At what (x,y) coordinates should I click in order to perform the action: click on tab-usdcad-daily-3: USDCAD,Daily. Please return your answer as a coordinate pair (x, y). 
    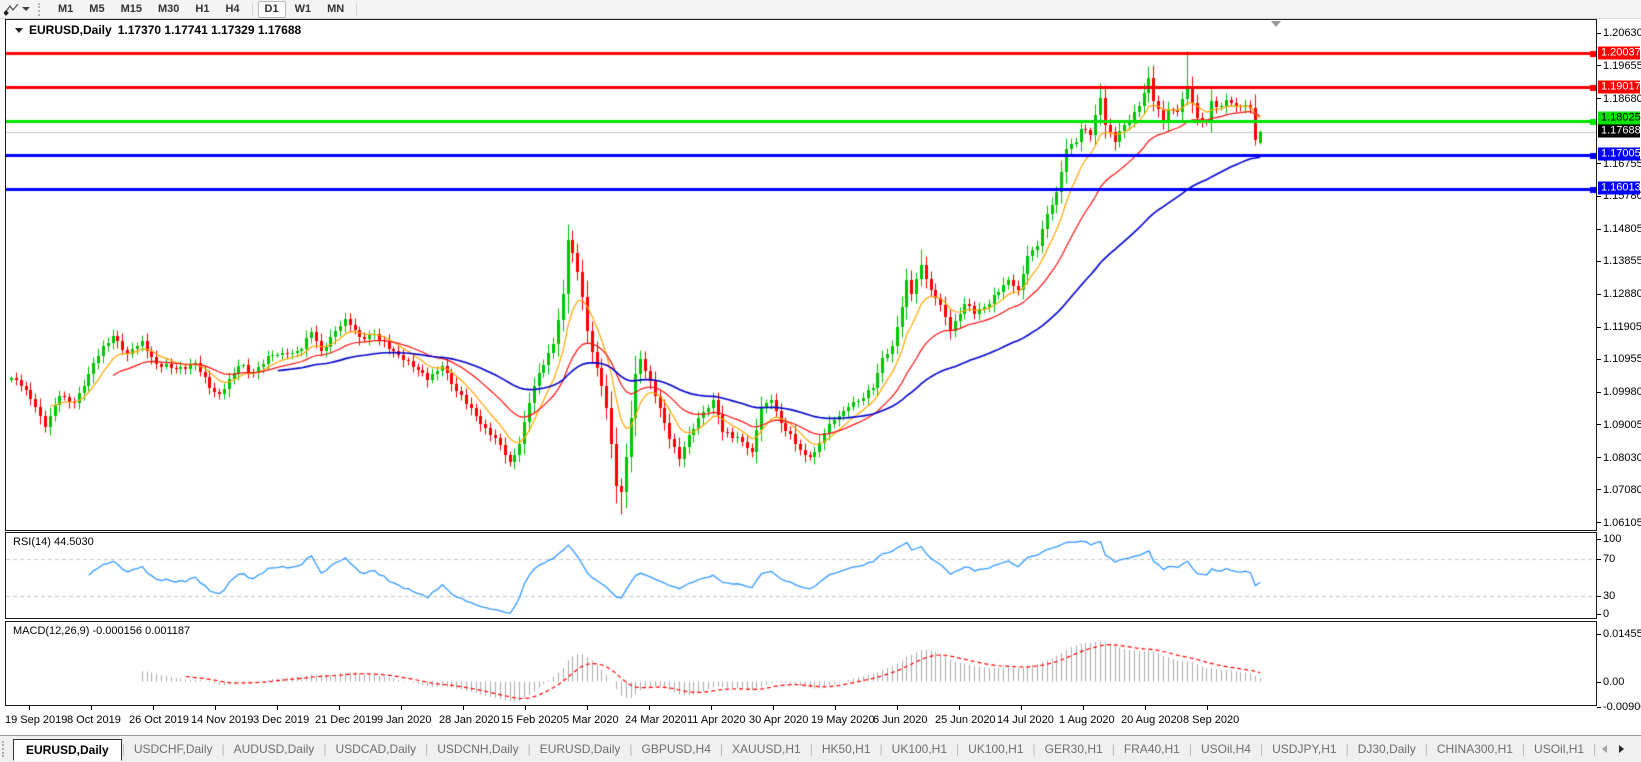
    Looking at the image, I should click on (376, 749).